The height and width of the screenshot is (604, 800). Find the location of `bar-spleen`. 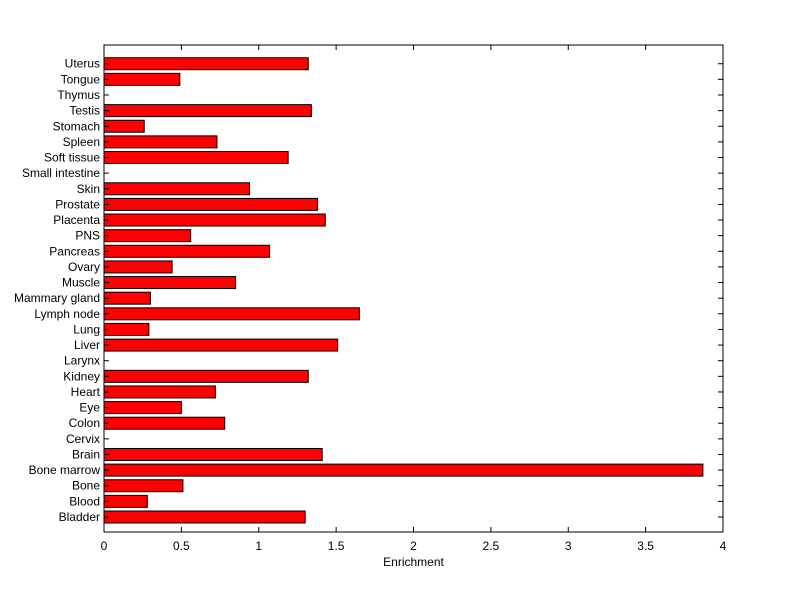

bar-spleen is located at coordinates (160, 142).